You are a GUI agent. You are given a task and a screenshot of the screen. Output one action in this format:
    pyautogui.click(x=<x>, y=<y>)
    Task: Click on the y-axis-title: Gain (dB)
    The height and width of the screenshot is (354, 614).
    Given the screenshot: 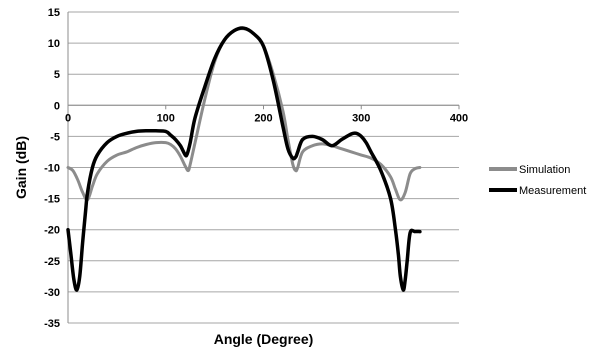 What is the action you would take?
    pyautogui.click(x=21, y=167)
    